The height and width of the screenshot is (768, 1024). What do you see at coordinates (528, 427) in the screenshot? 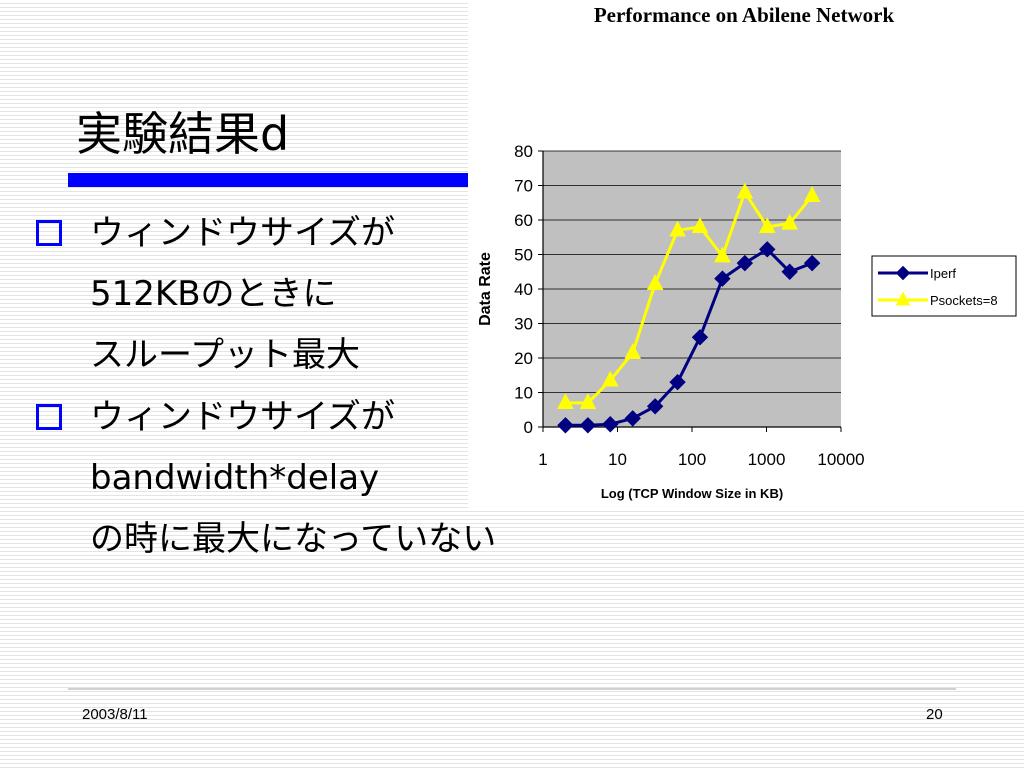
I see `y-tick-label: 0` at bounding box center [528, 427].